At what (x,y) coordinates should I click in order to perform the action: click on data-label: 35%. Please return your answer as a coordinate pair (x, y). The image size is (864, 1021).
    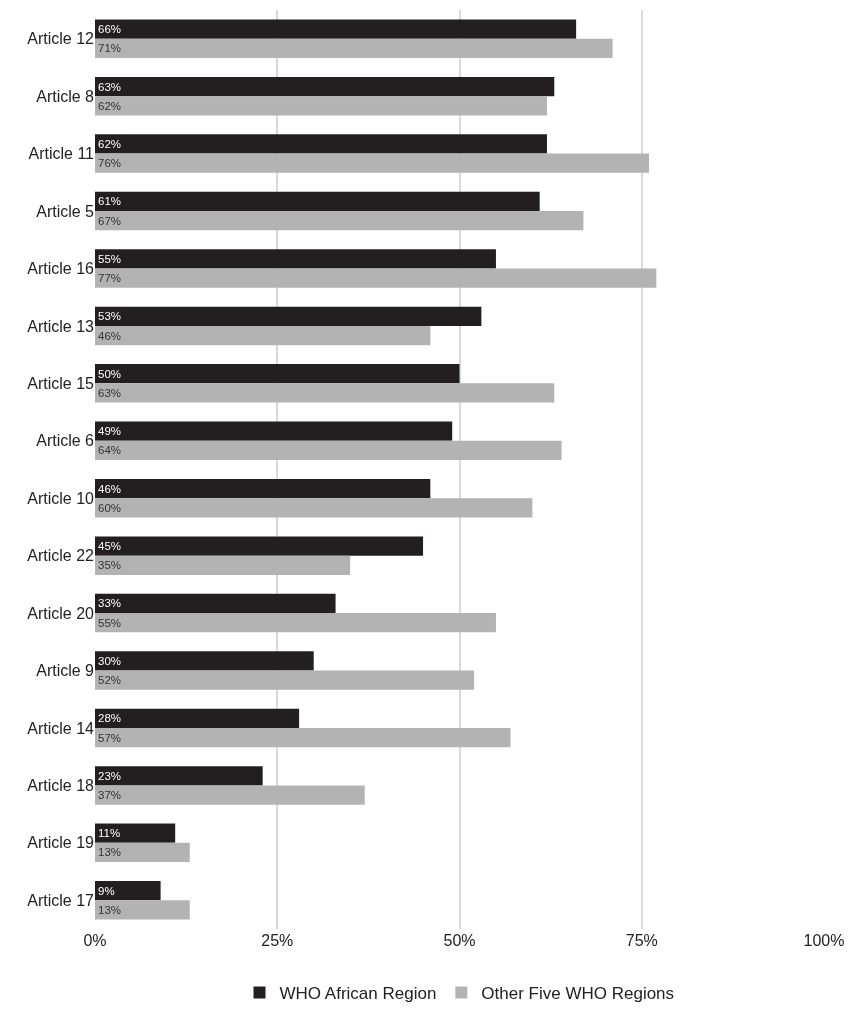
    Looking at the image, I should click on (109, 565).